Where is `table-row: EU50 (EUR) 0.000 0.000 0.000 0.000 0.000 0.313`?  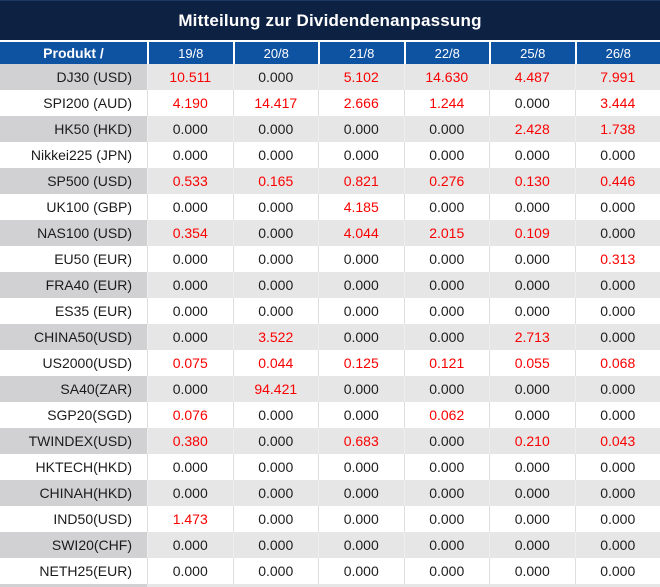
table-row: EU50 (EUR) 0.000 0.000 0.000 0.000 0.000 0.313 is located at coordinates (330, 259).